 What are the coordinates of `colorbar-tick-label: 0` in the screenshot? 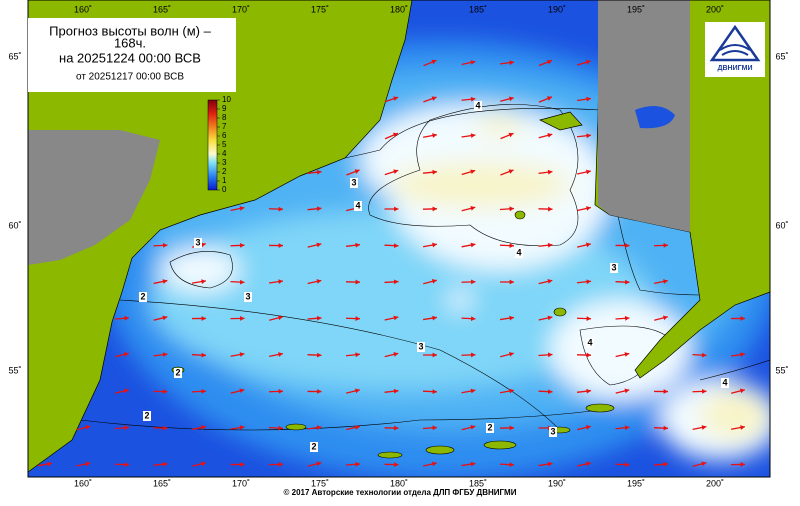 It's located at (224, 189).